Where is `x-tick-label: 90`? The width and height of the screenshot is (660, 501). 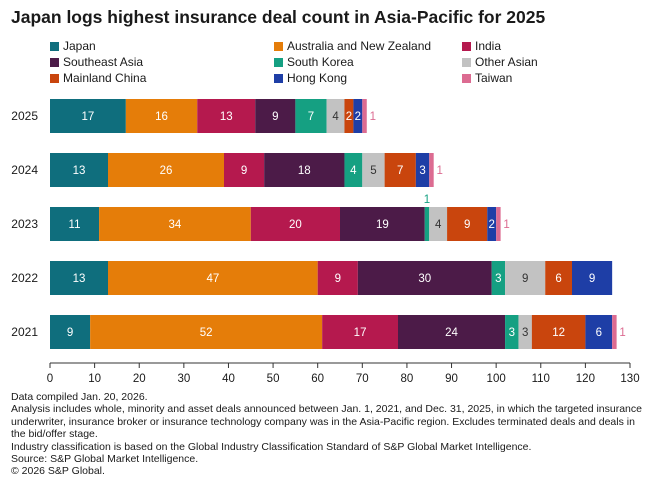
x-tick-label: 90 is located at coordinates (451, 379).